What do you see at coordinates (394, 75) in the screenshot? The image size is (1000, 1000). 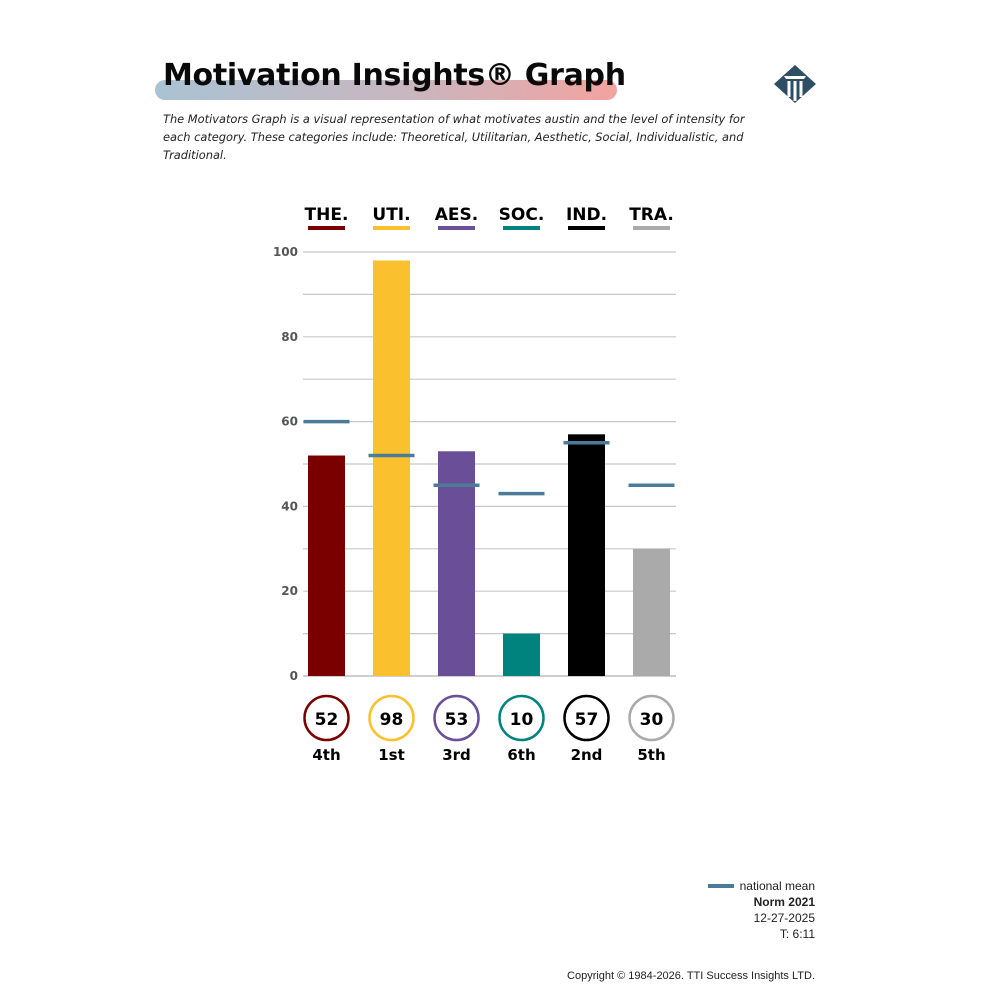 I see `page-title: Motivation Insights® Graph` at bounding box center [394, 75].